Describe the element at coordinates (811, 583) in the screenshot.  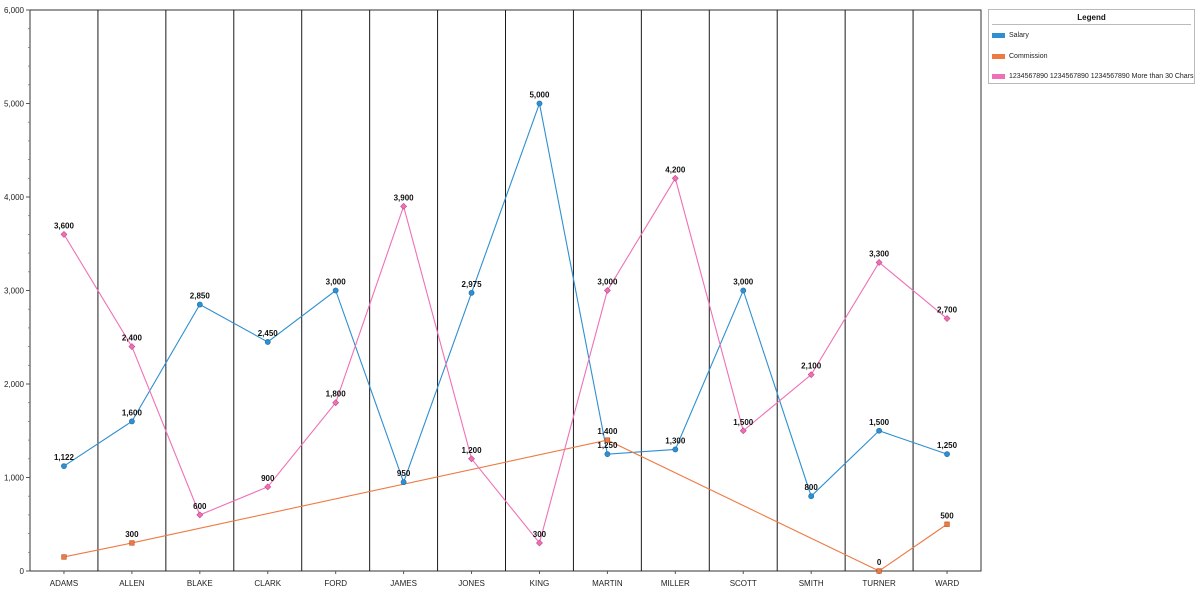
I see `x-tick-label: SMITH` at that location.